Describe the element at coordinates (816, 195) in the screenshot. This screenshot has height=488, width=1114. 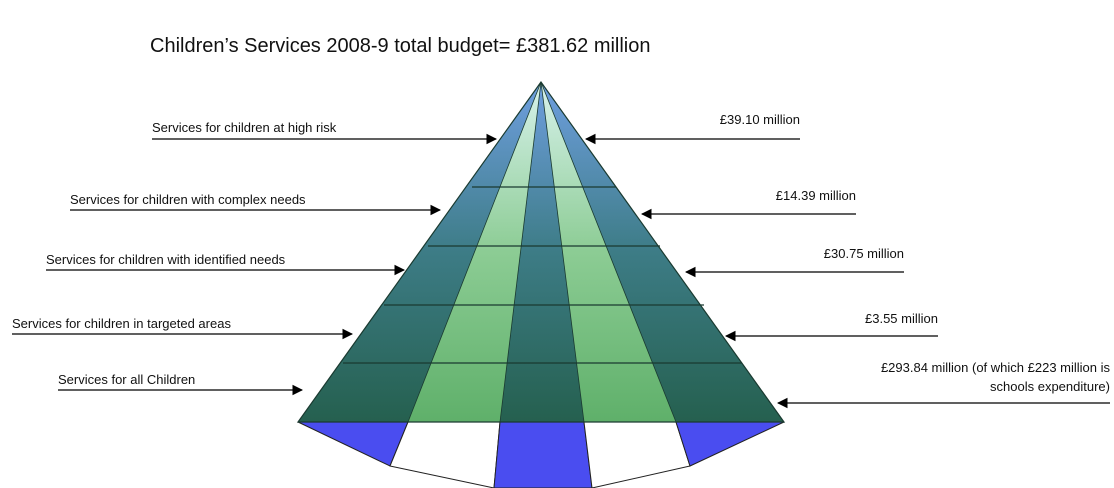
I see `tier-amount-complex-needs: £14.39 million` at that location.